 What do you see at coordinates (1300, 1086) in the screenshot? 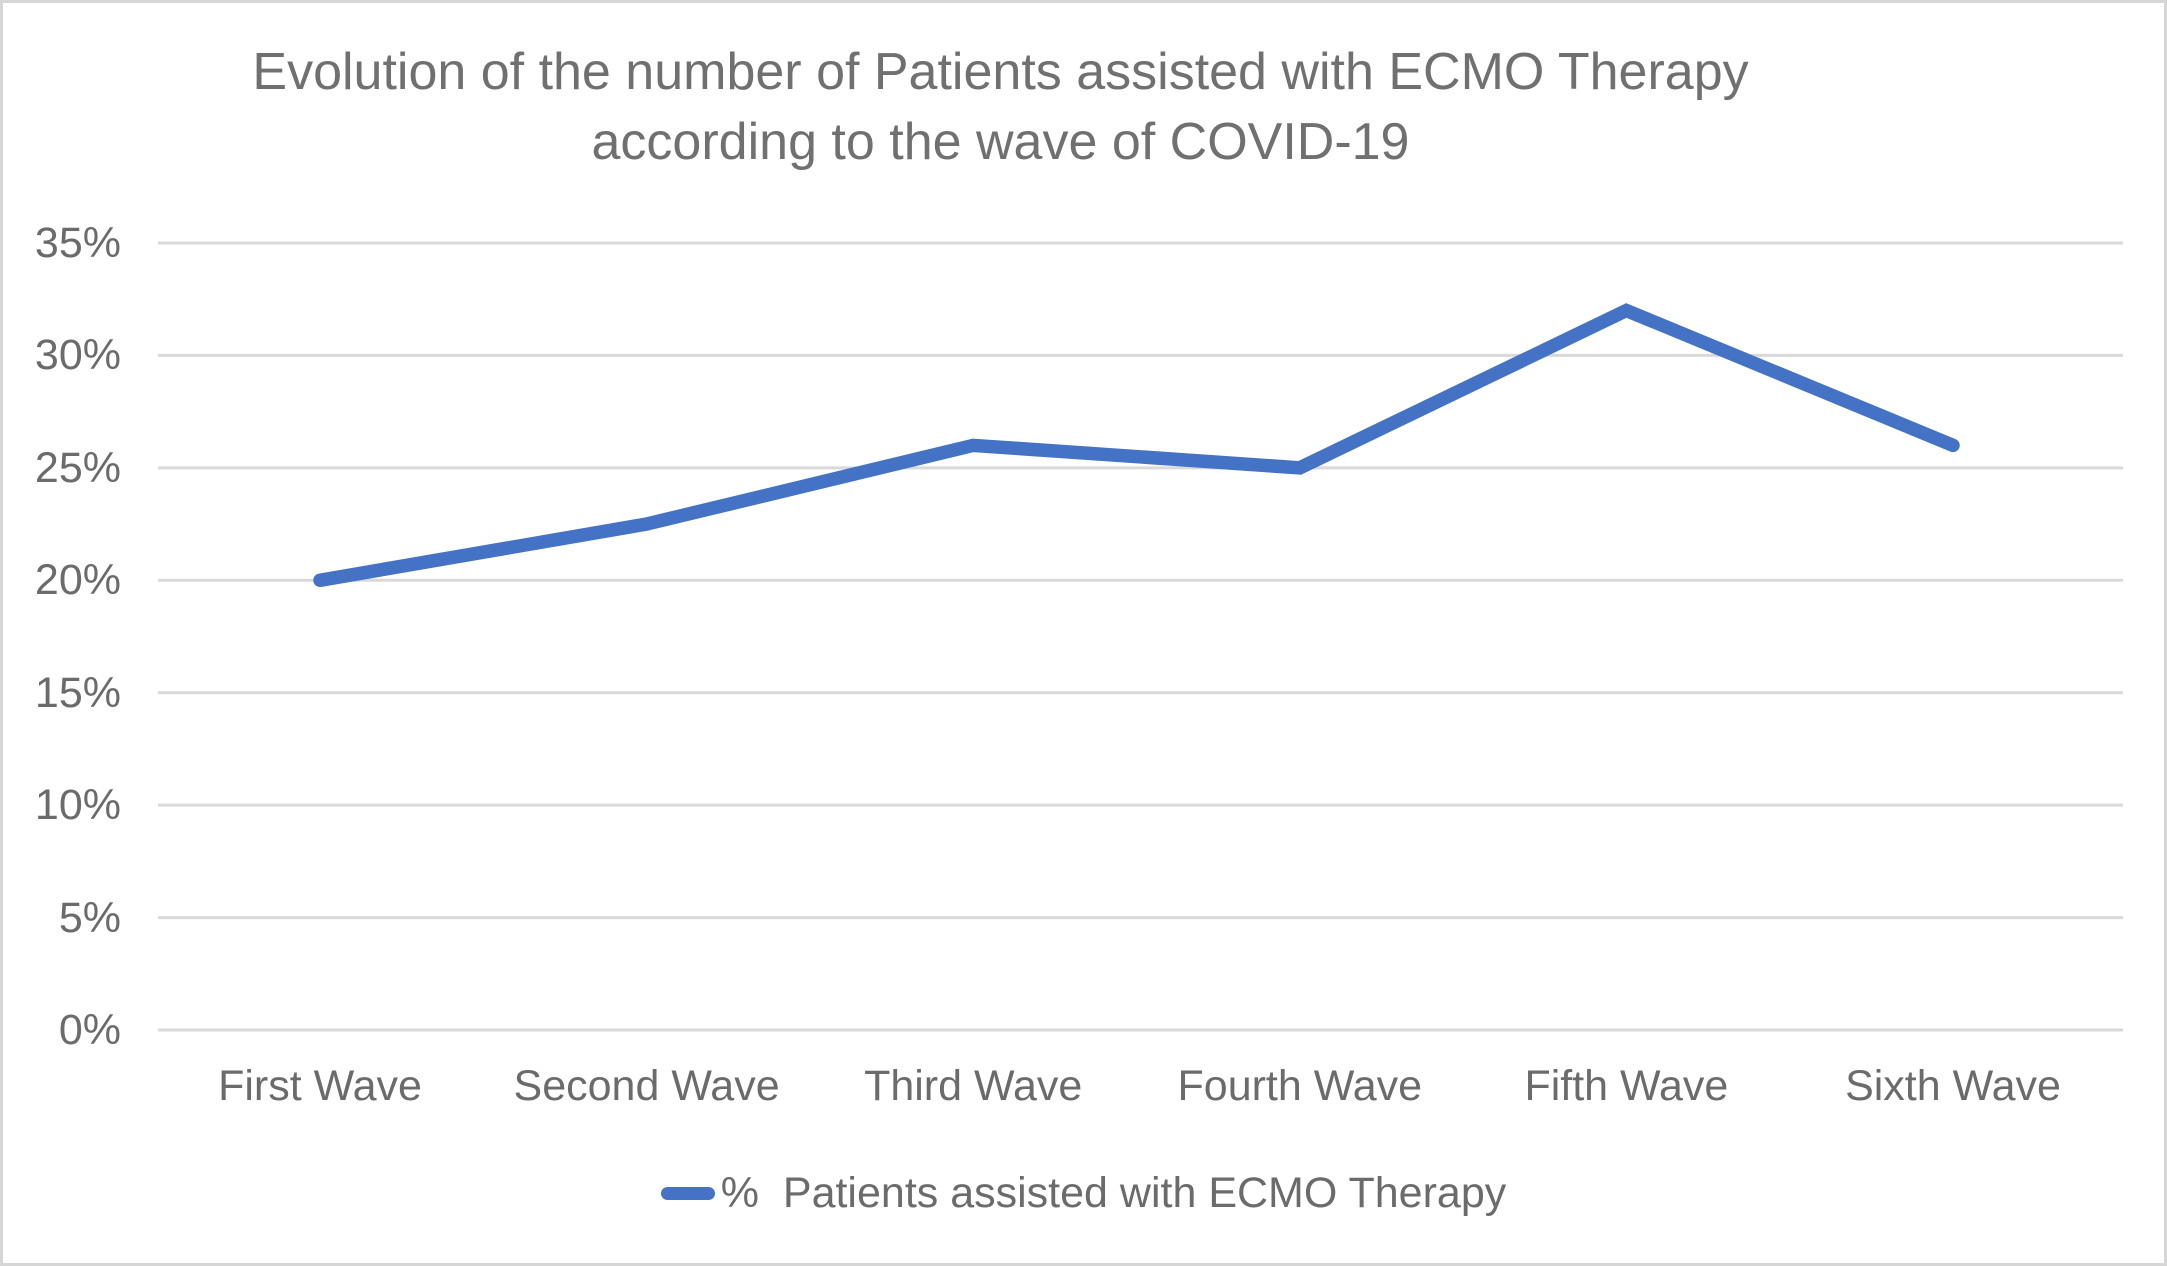
I see `x-axis-category-label: Fourth Wave` at bounding box center [1300, 1086].